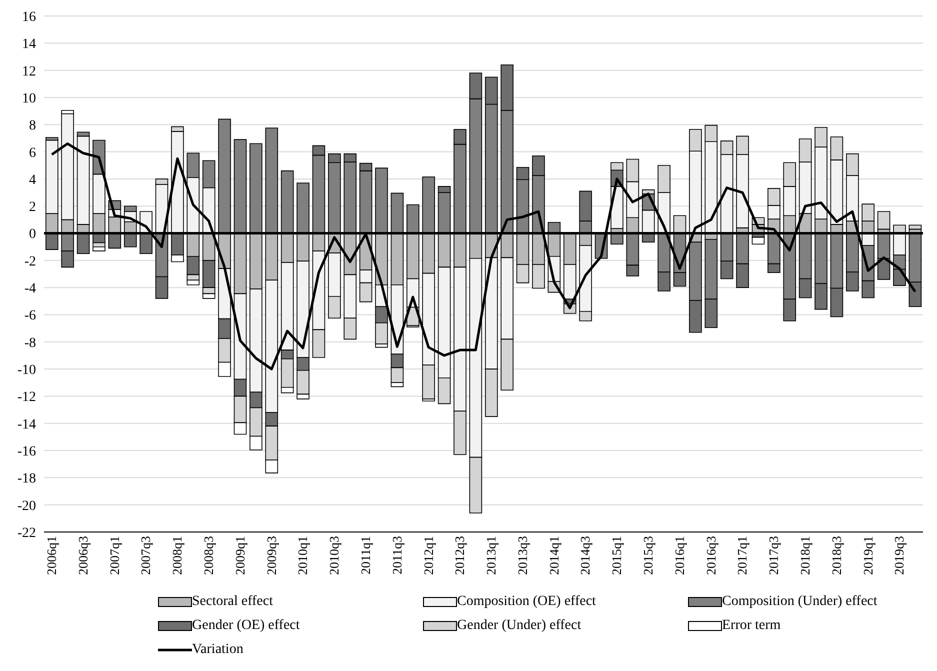 This screenshot has height=671, width=937. What do you see at coordinates (519, 626) in the screenshot?
I see `legend-label: Gender (Under) effect` at bounding box center [519, 626].